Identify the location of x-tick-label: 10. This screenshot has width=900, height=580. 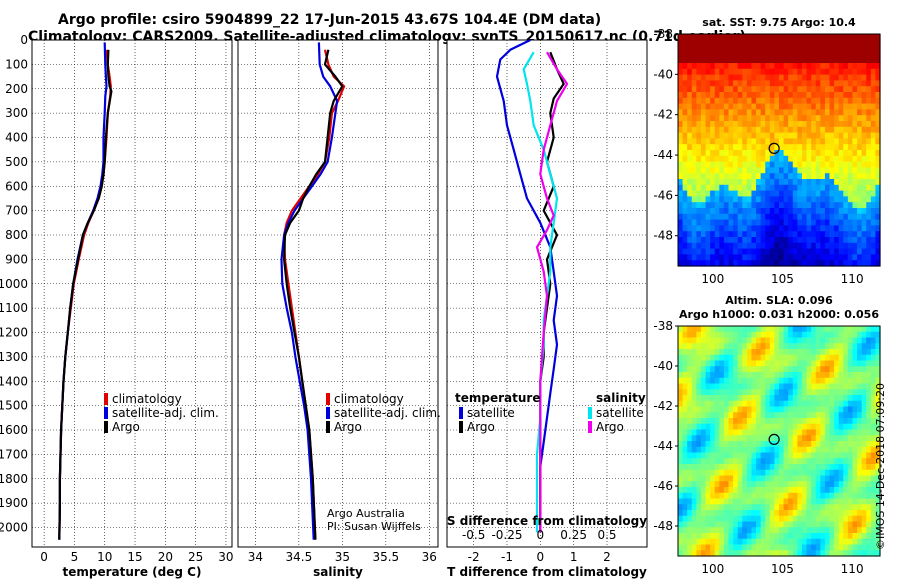
(104, 557).